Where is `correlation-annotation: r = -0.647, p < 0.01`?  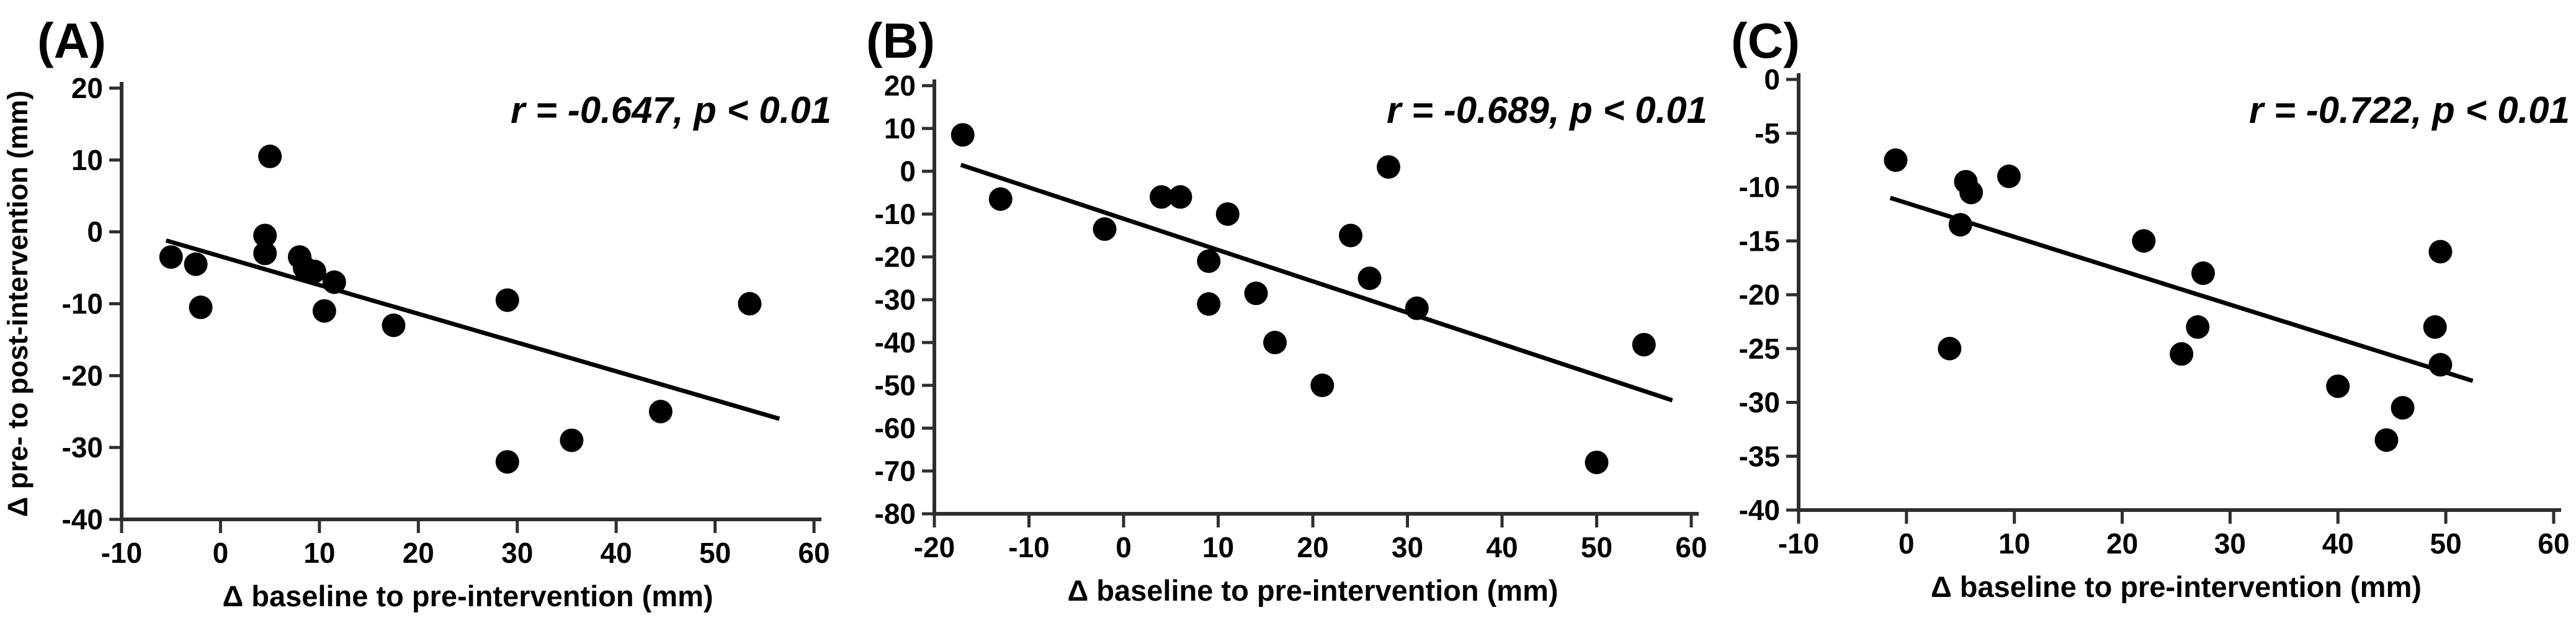
correlation-annotation: r = -0.647, p < 0.01 is located at coordinates (670, 110).